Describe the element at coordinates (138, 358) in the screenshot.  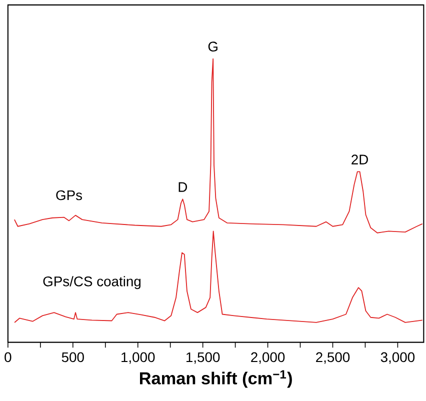
I see `x-tick-label: 1,000` at that location.